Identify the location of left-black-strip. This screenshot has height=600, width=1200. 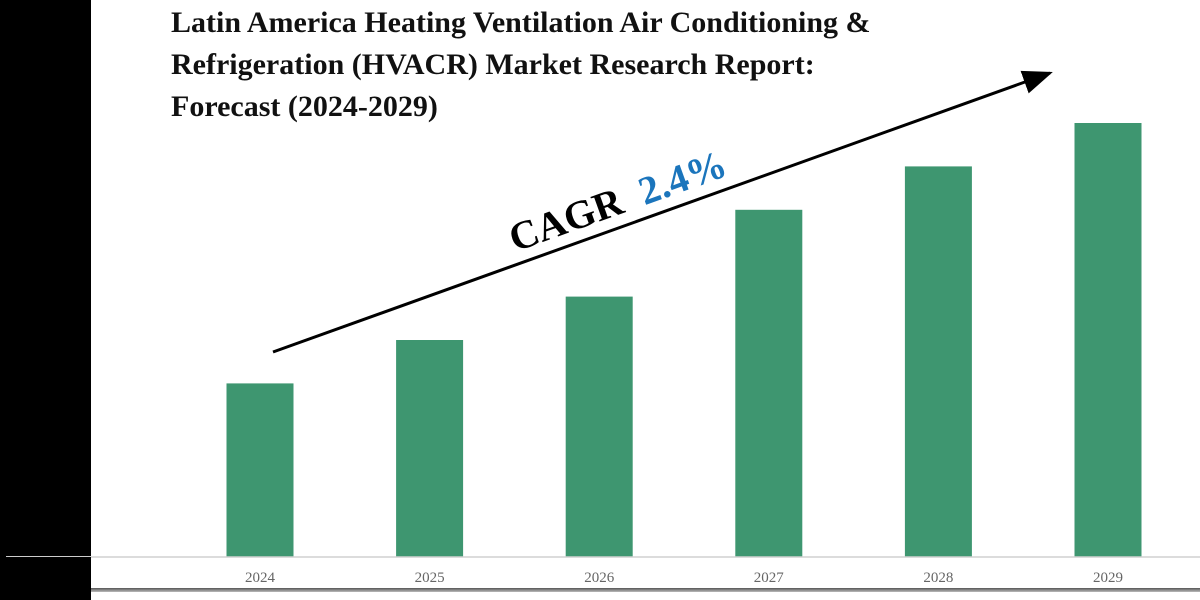
(45, 300).